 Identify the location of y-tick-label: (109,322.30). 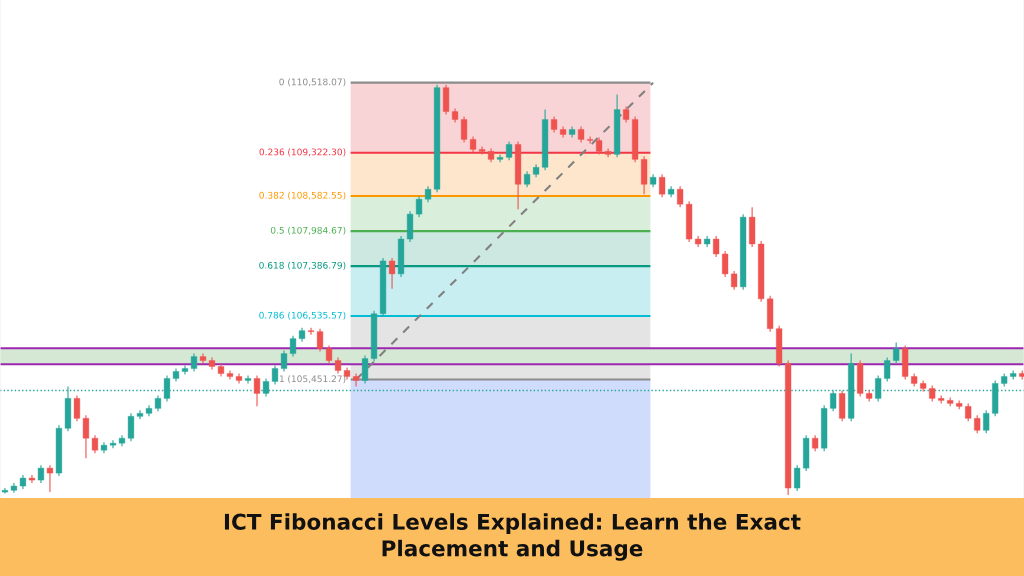
(317, 152).